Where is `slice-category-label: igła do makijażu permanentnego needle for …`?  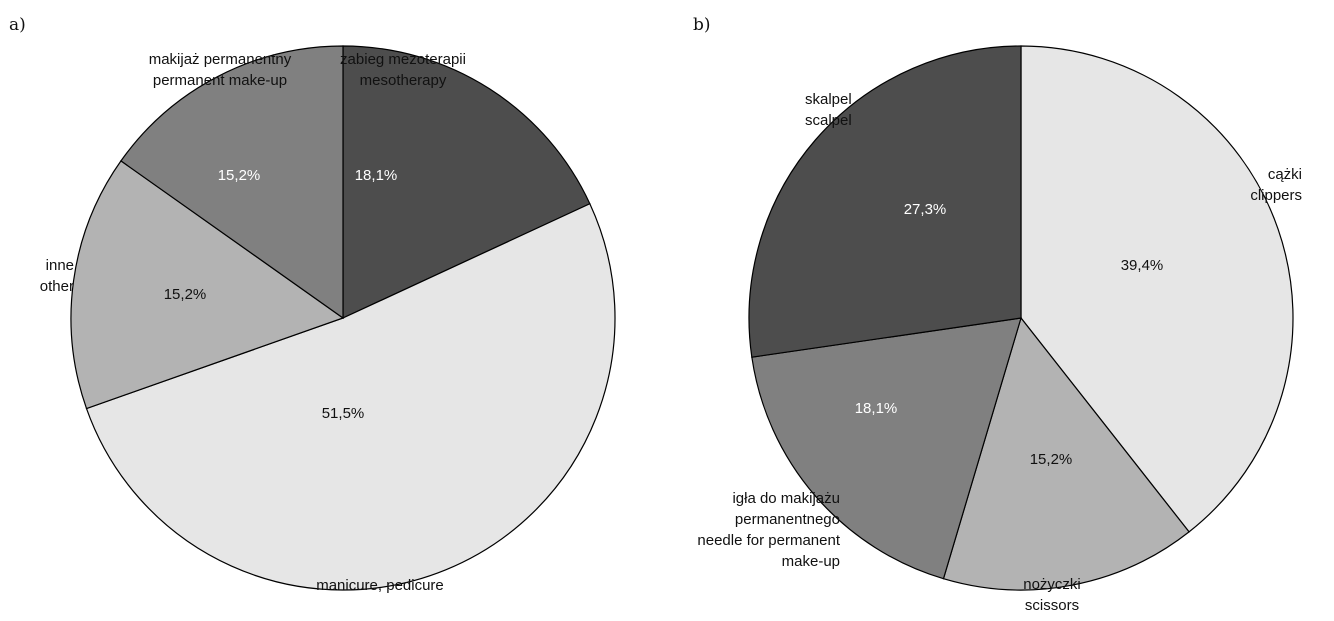 slice-category-label: igła do makijażu permanentnego needle for … is located at coordinates (768, 530).